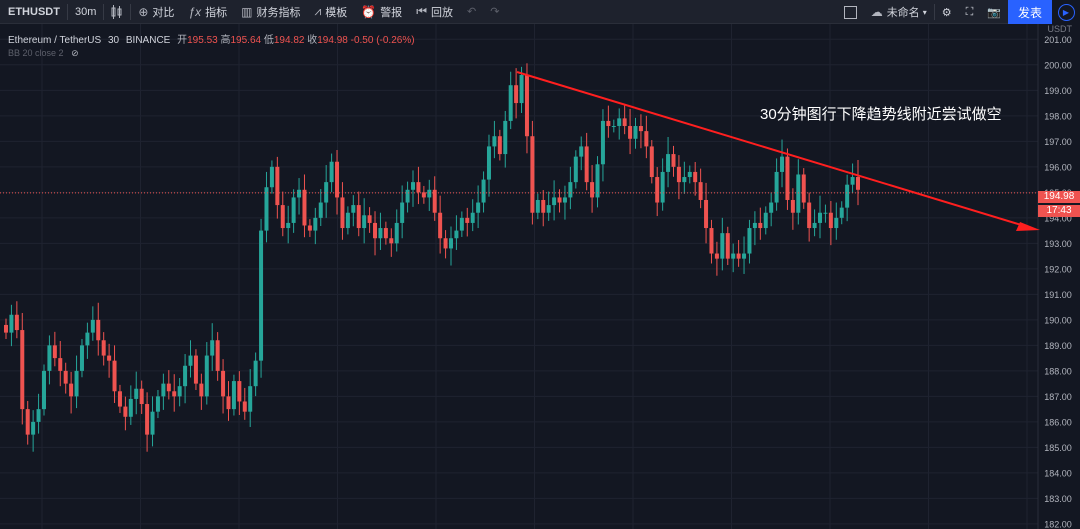 The width and height of the screenshot is (1080, 529). I want to click on trendline, so click(778, 151).